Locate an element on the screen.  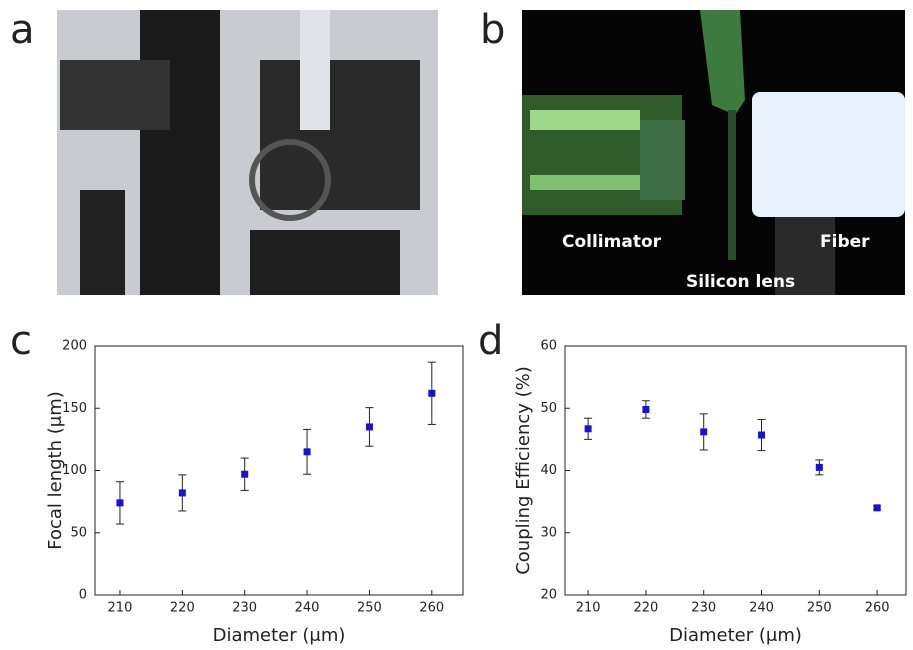
y-tick-label: 150 is located at coordinates (74, 408).